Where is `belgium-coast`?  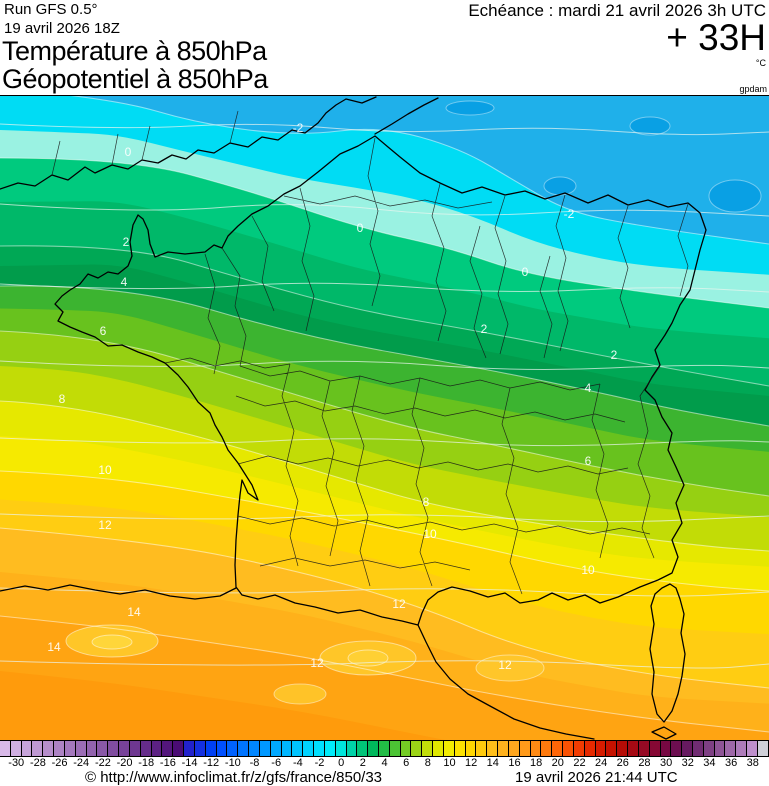 belgium-coast is located at coordinates (406, 116).